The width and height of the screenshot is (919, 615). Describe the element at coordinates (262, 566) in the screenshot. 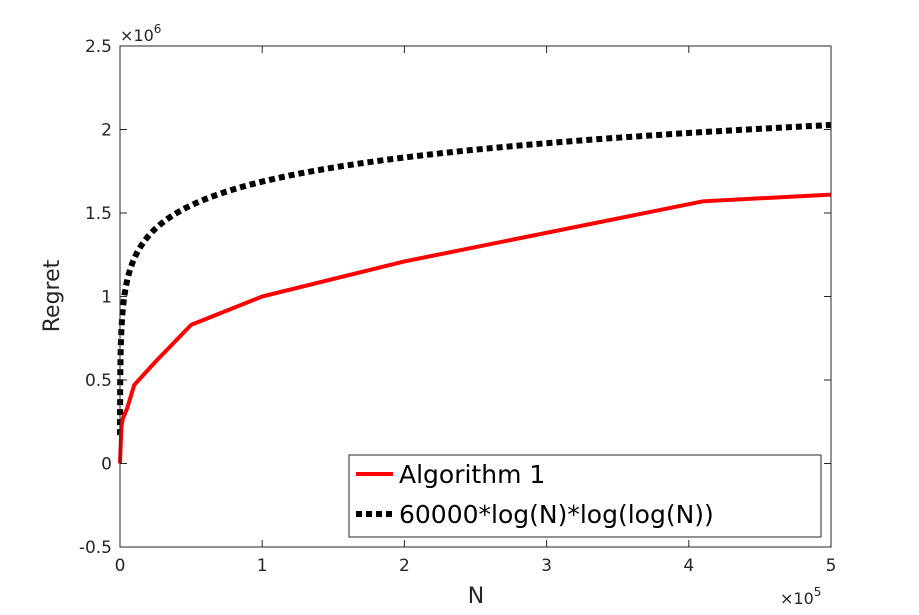

I see `x-tick-label: 1` at that location.